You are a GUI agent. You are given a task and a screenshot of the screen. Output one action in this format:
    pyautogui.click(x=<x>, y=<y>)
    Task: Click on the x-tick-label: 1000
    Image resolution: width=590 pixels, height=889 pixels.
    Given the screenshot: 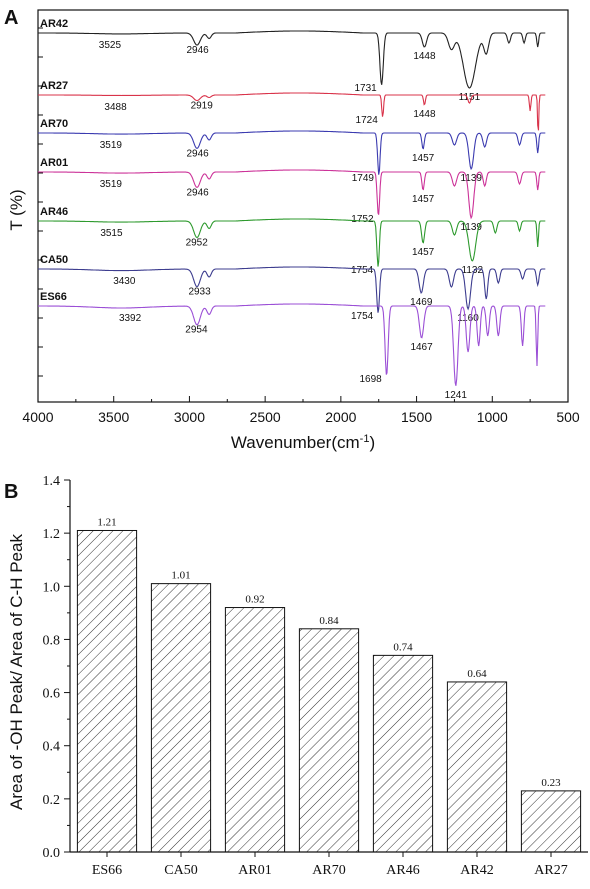 What is the action you would take?
    pyautogui.click(x=492, y=417)
    